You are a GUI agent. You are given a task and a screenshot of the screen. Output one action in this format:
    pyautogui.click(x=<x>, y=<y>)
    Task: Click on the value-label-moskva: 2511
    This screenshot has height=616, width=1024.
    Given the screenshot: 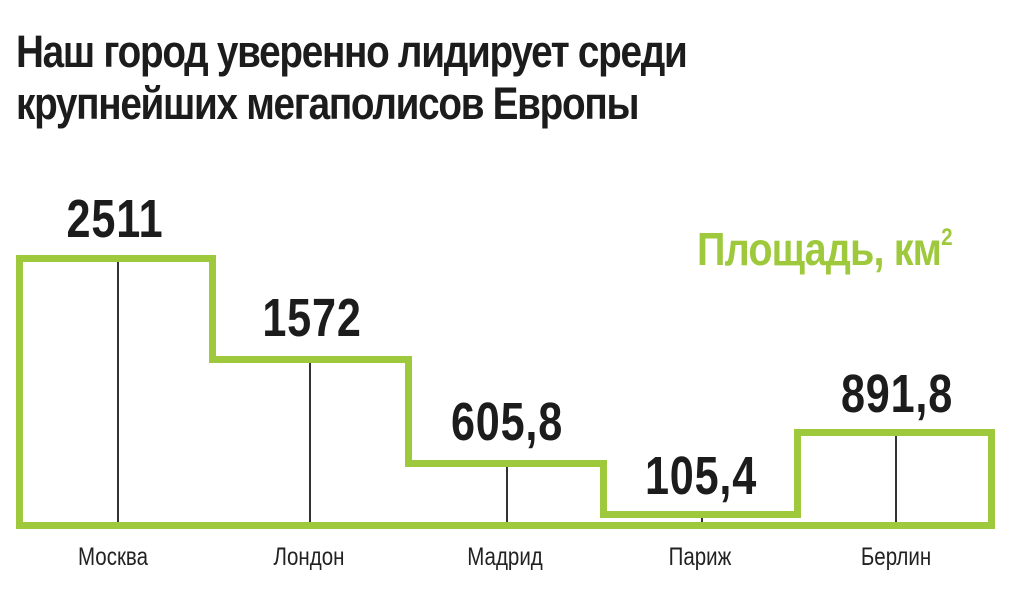 What is the action you would take?
    pyautogui.click(x=115, y=219)
    